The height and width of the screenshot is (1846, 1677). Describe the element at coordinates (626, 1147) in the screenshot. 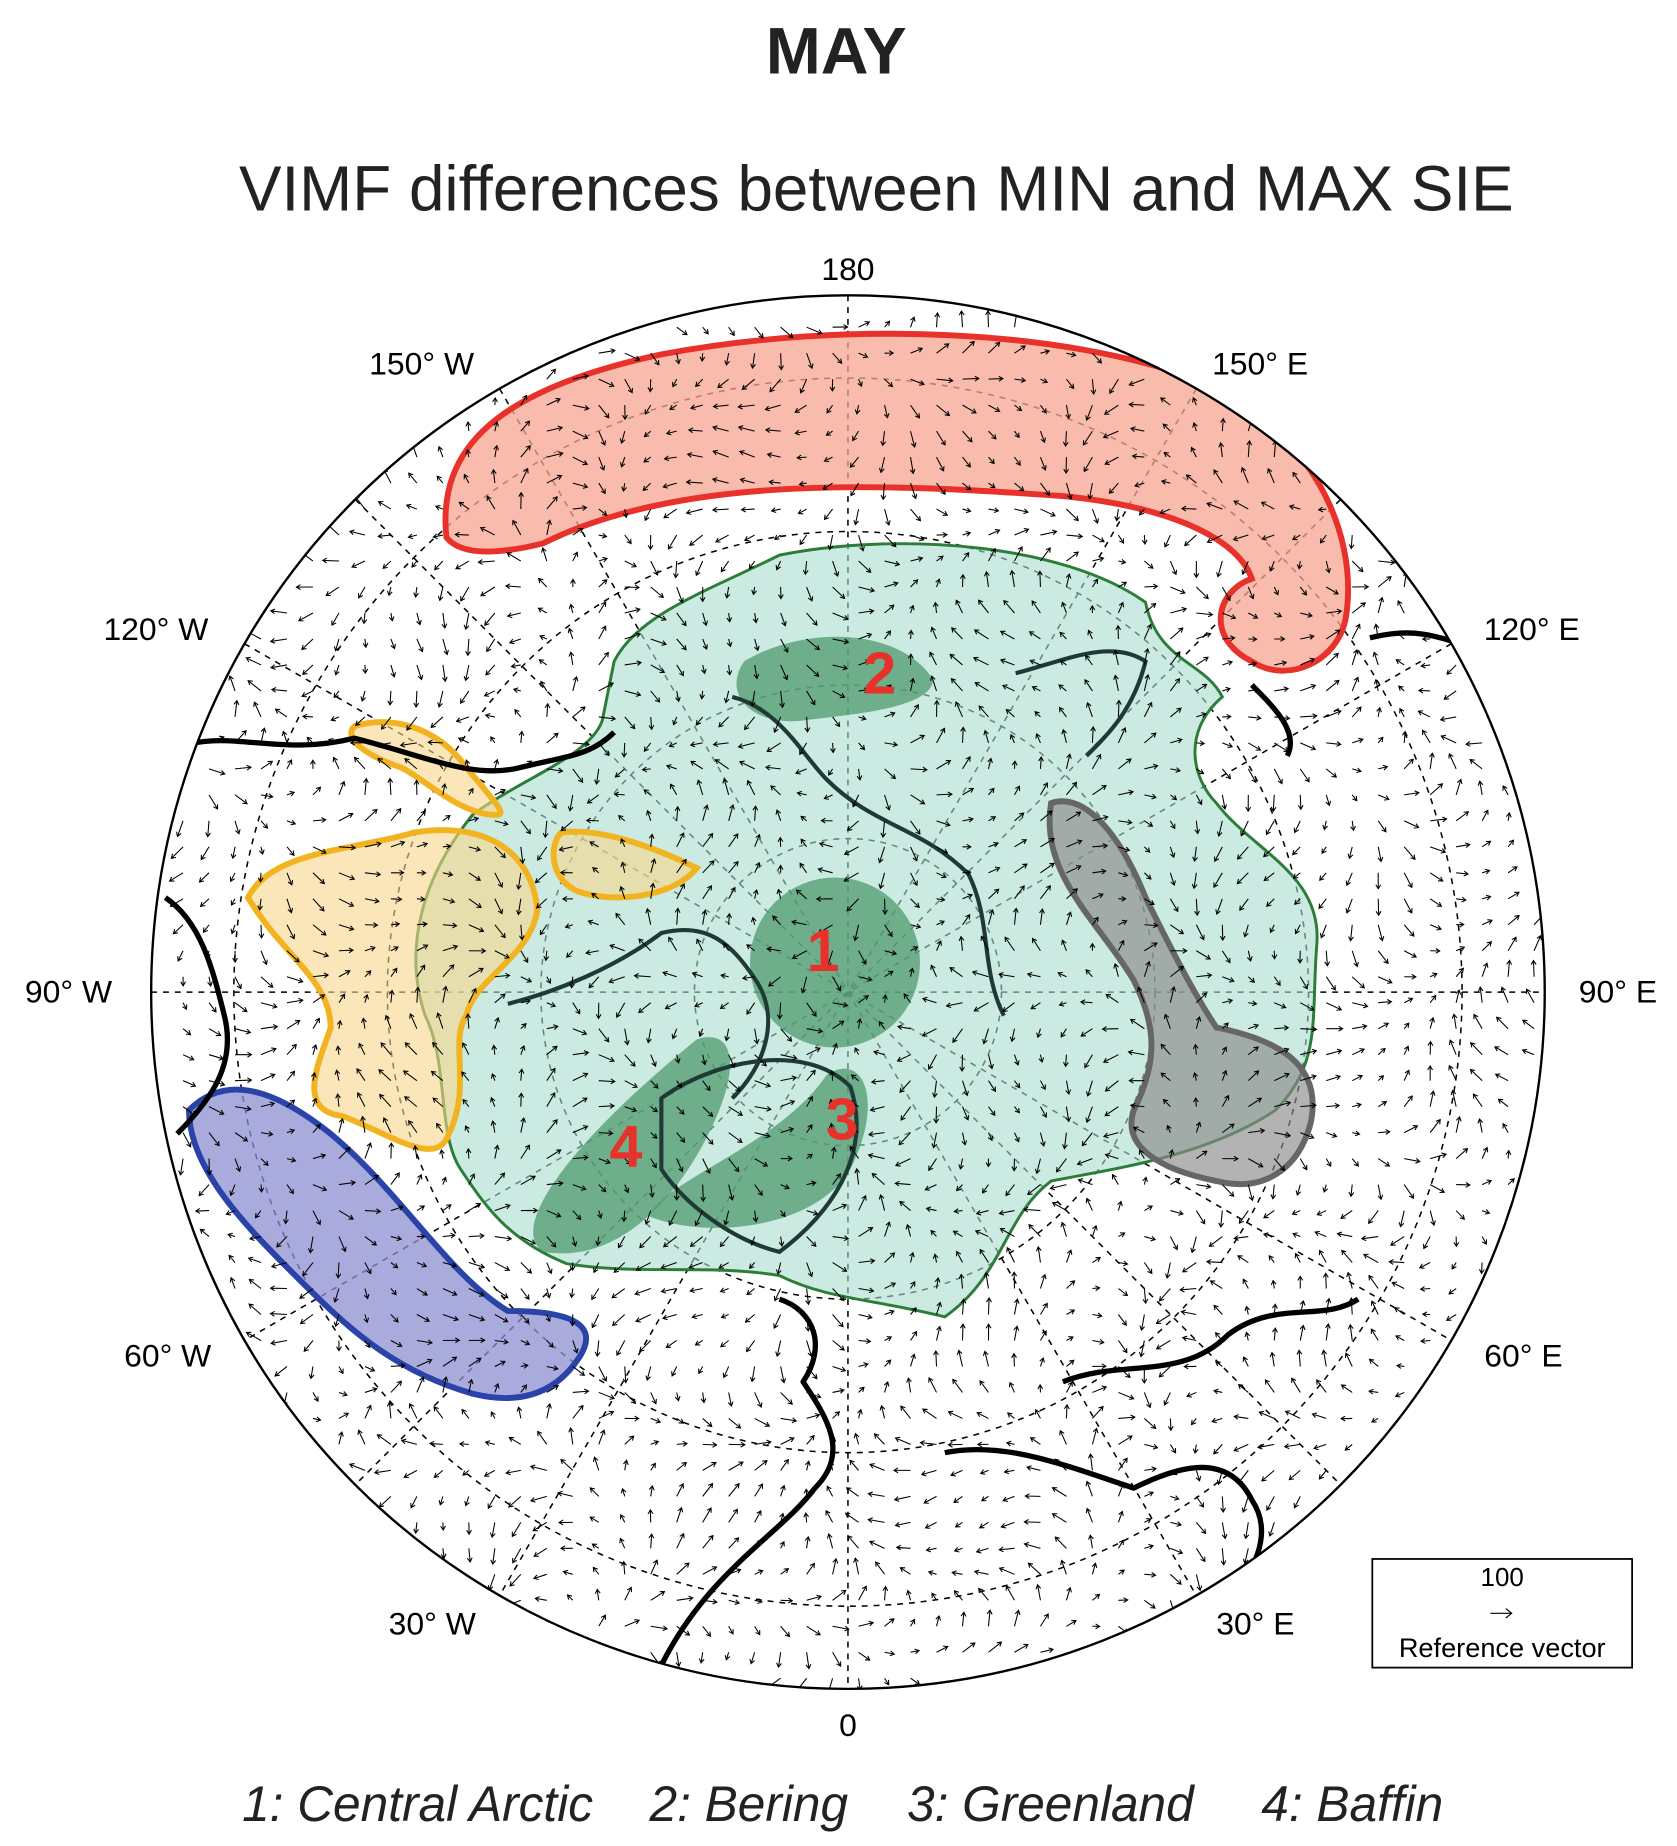

I see `region-number: 4` at that location.